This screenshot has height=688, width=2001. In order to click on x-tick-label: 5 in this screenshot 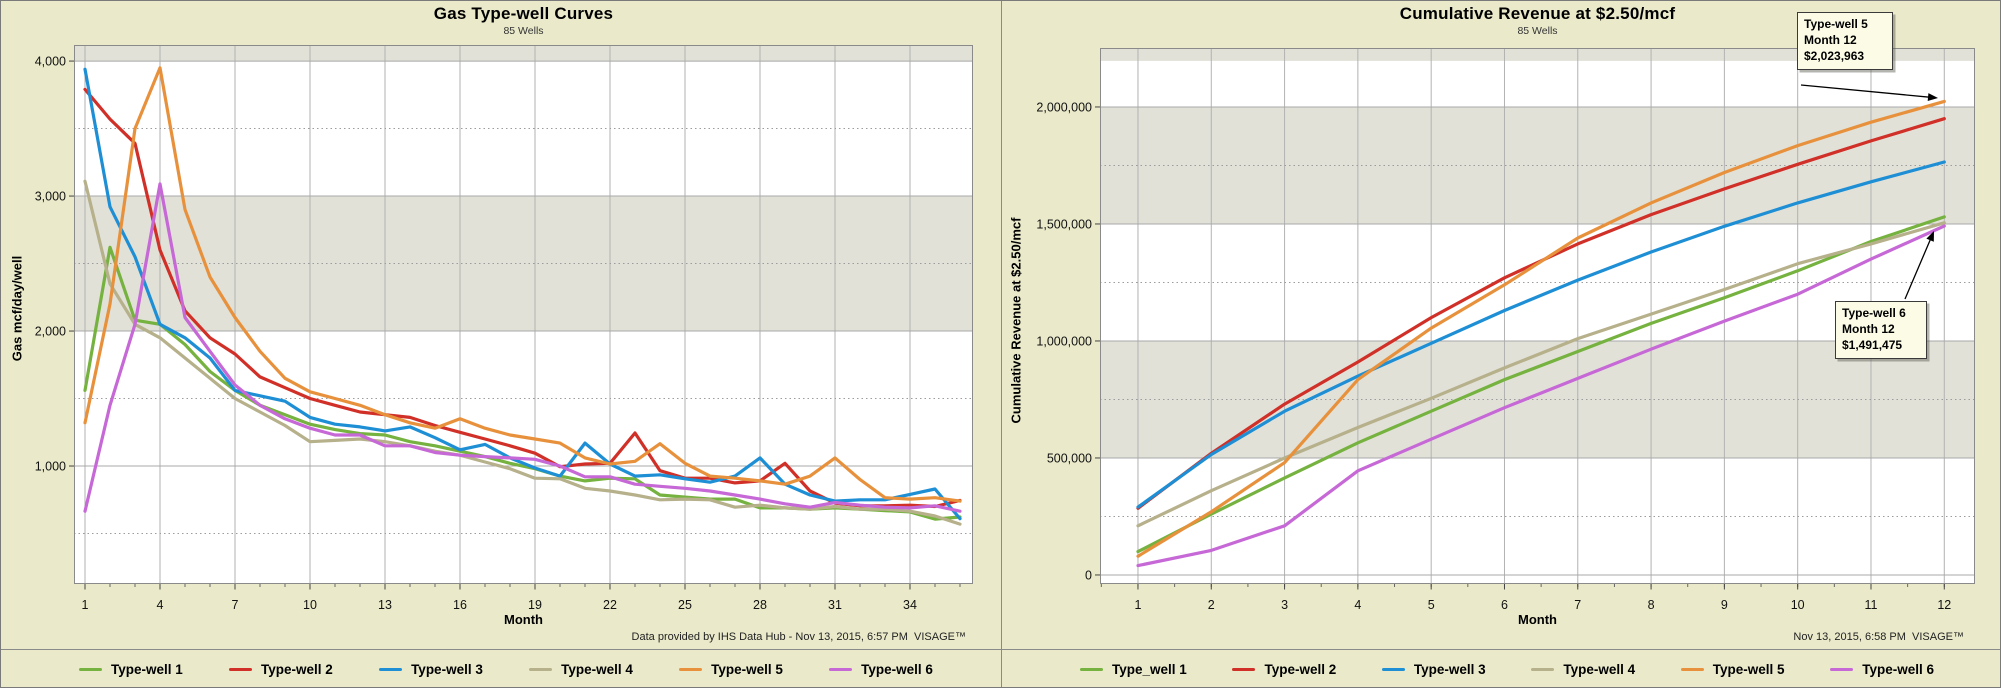, I will do `click(1431, 605)`.